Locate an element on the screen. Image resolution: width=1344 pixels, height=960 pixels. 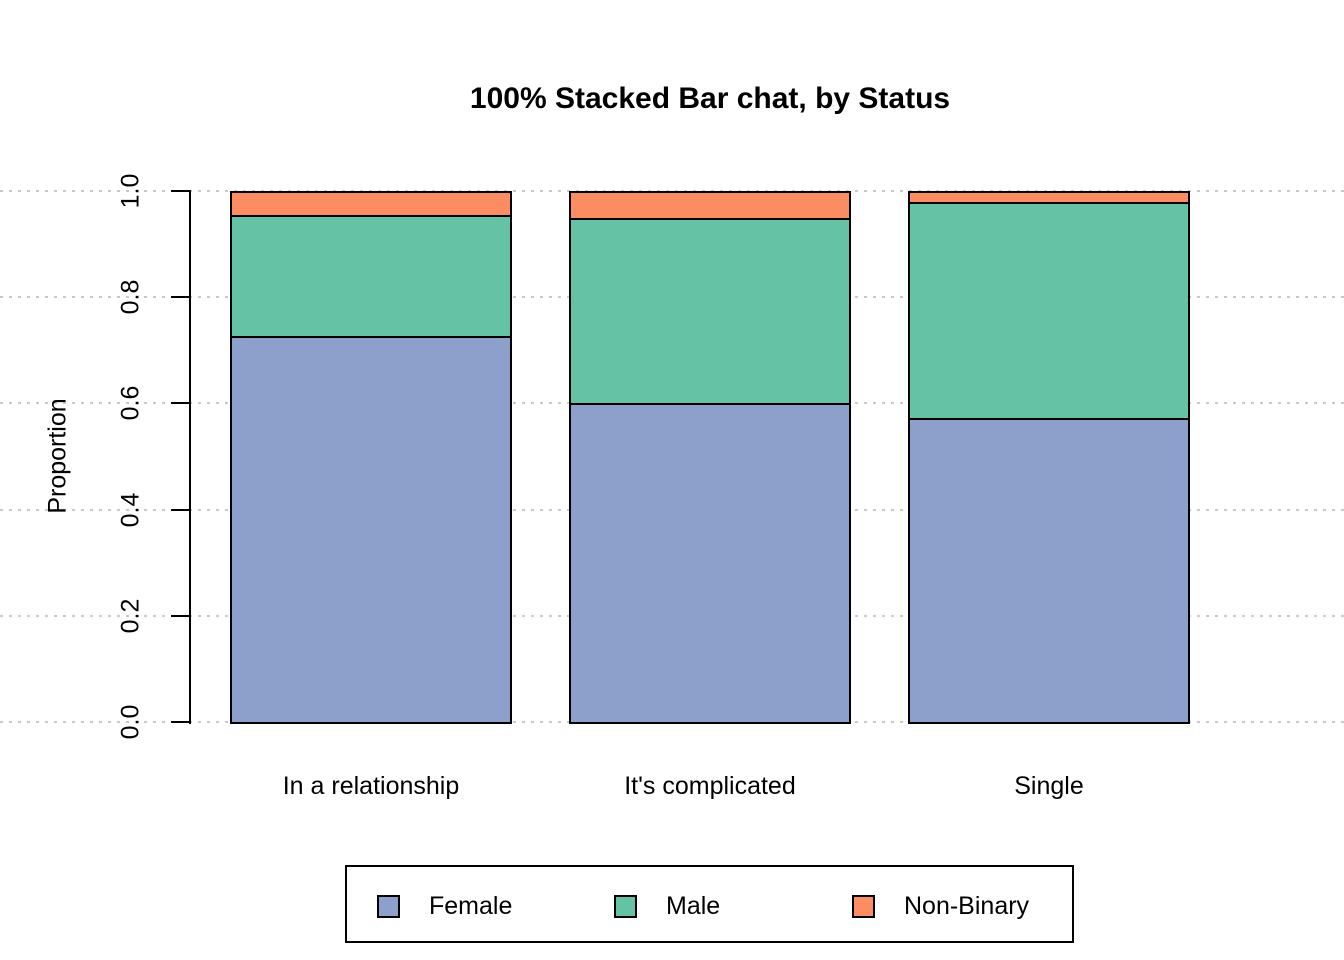
y-tick-0.4 is located at coordinates (180, 510).